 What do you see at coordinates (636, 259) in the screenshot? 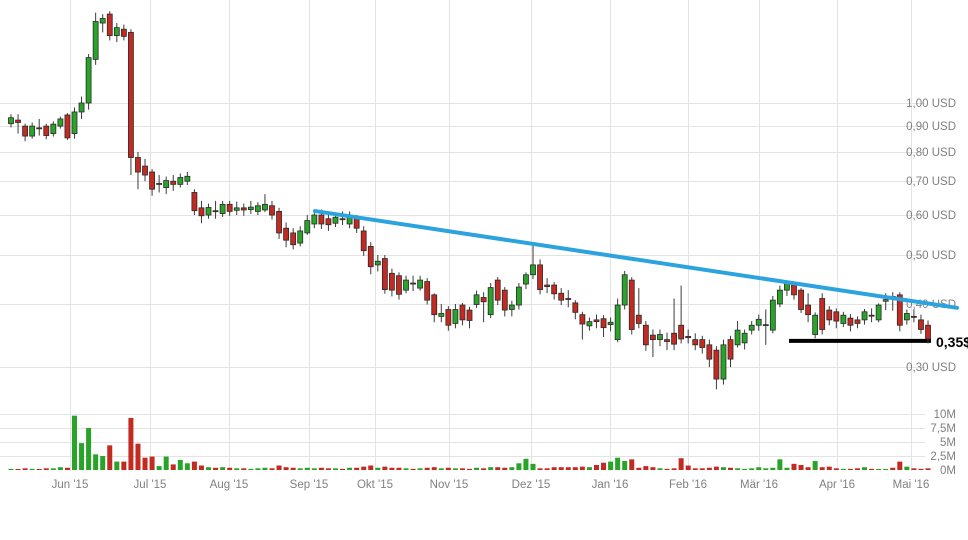
I see `trendline` at bounding box center [636, 259].